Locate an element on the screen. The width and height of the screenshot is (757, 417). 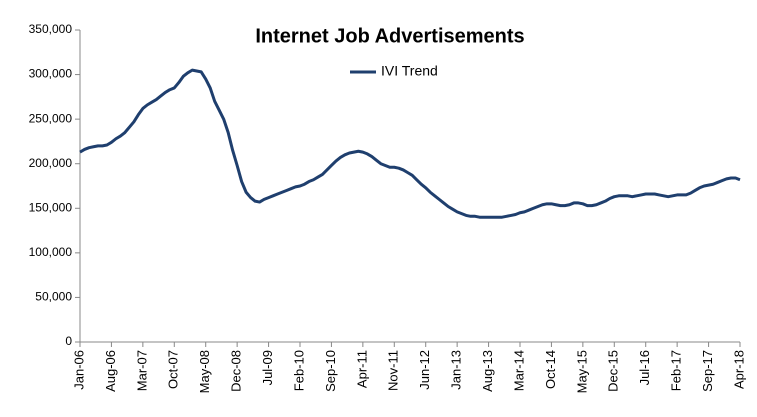
x-tick-label: Apr-18 is located at coordinates (738, 369).